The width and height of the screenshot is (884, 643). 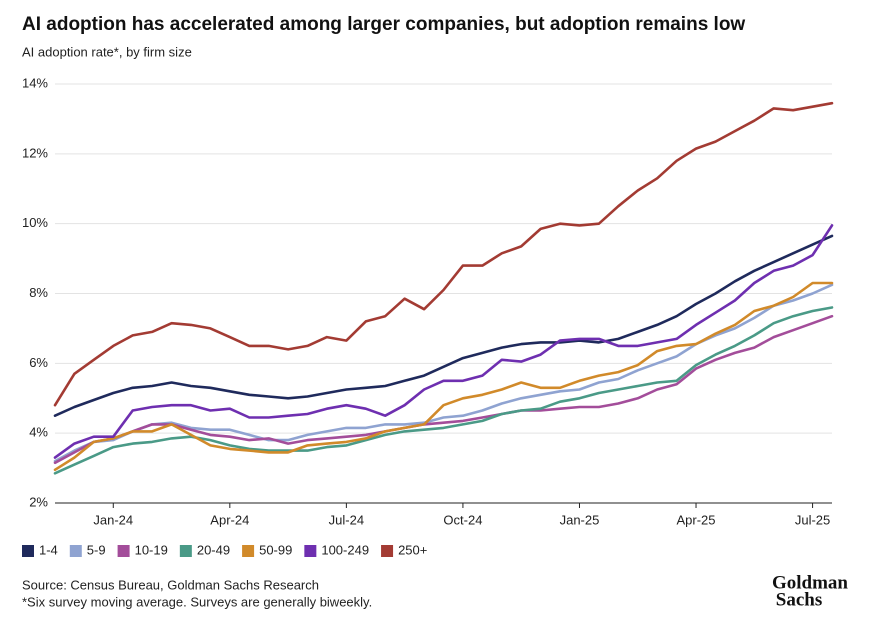 I want to click on legend-label: 1-4, so click(x=48, y=549).